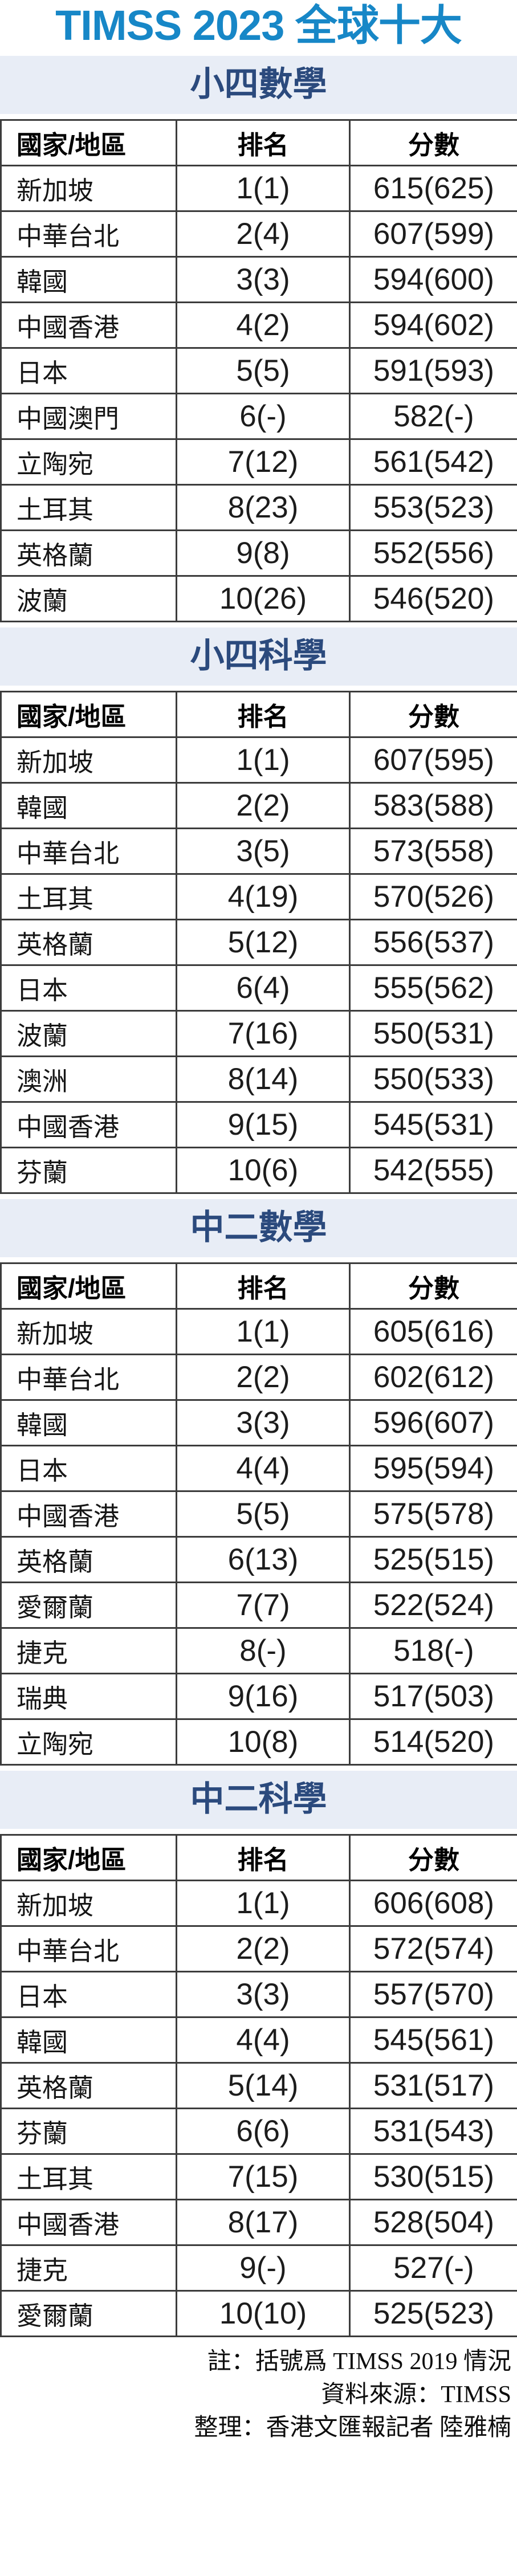  I want to click on cell-rank: 6(6), so click(263, 2131).